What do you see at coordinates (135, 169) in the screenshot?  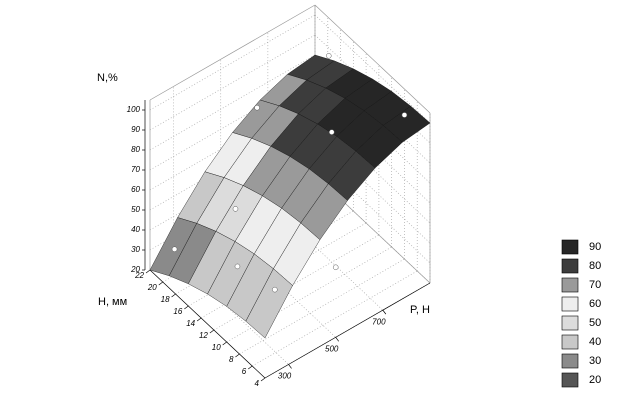 I see `z-tick-label: 70` at bounding box center [135, 169].